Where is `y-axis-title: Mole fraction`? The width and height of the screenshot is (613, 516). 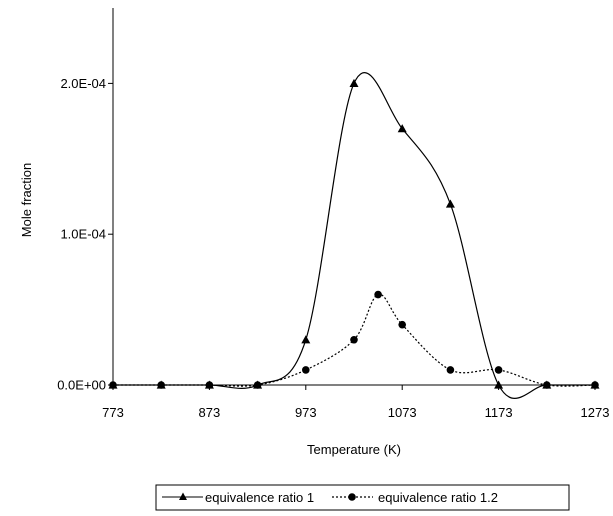 y-axis-title: Mole fraction is located at coordinates (26, 200).